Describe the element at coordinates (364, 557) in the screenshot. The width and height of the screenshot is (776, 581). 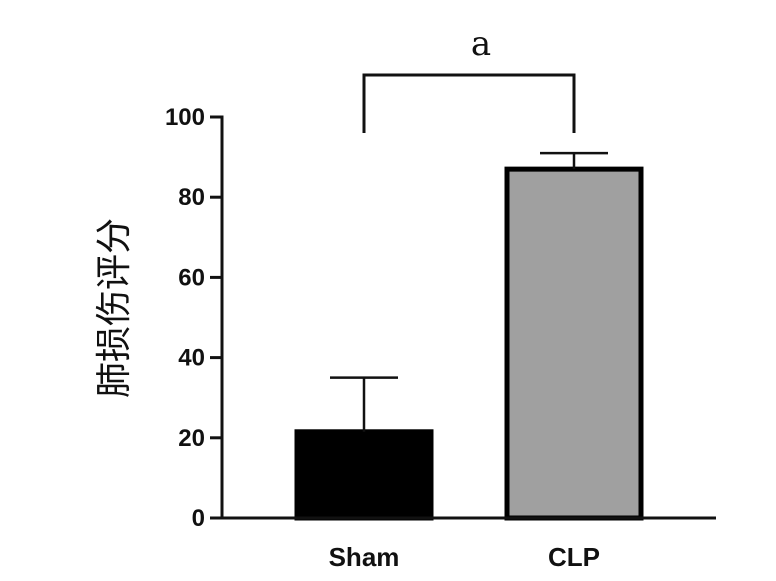
I see `x-label-sham: Sham` at that location.